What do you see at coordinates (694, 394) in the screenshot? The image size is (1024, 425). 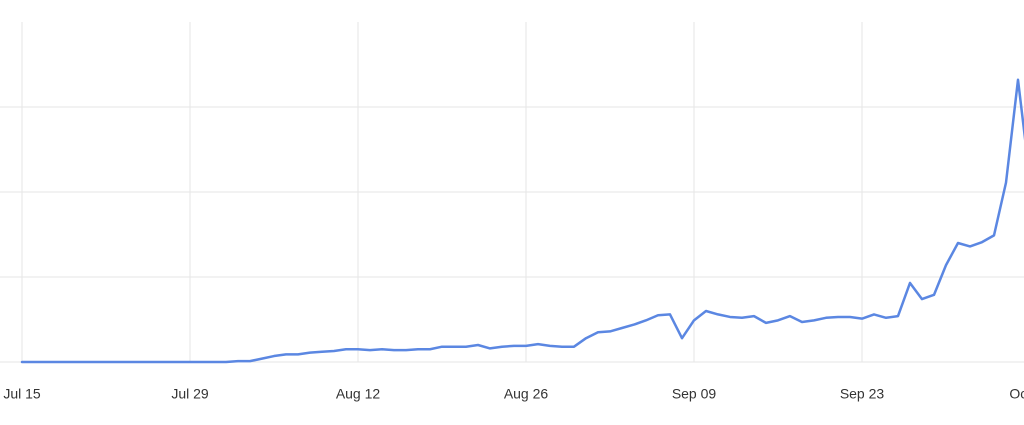 I see `x-tick-label: Sep 09` at bounding box center [694, 394].